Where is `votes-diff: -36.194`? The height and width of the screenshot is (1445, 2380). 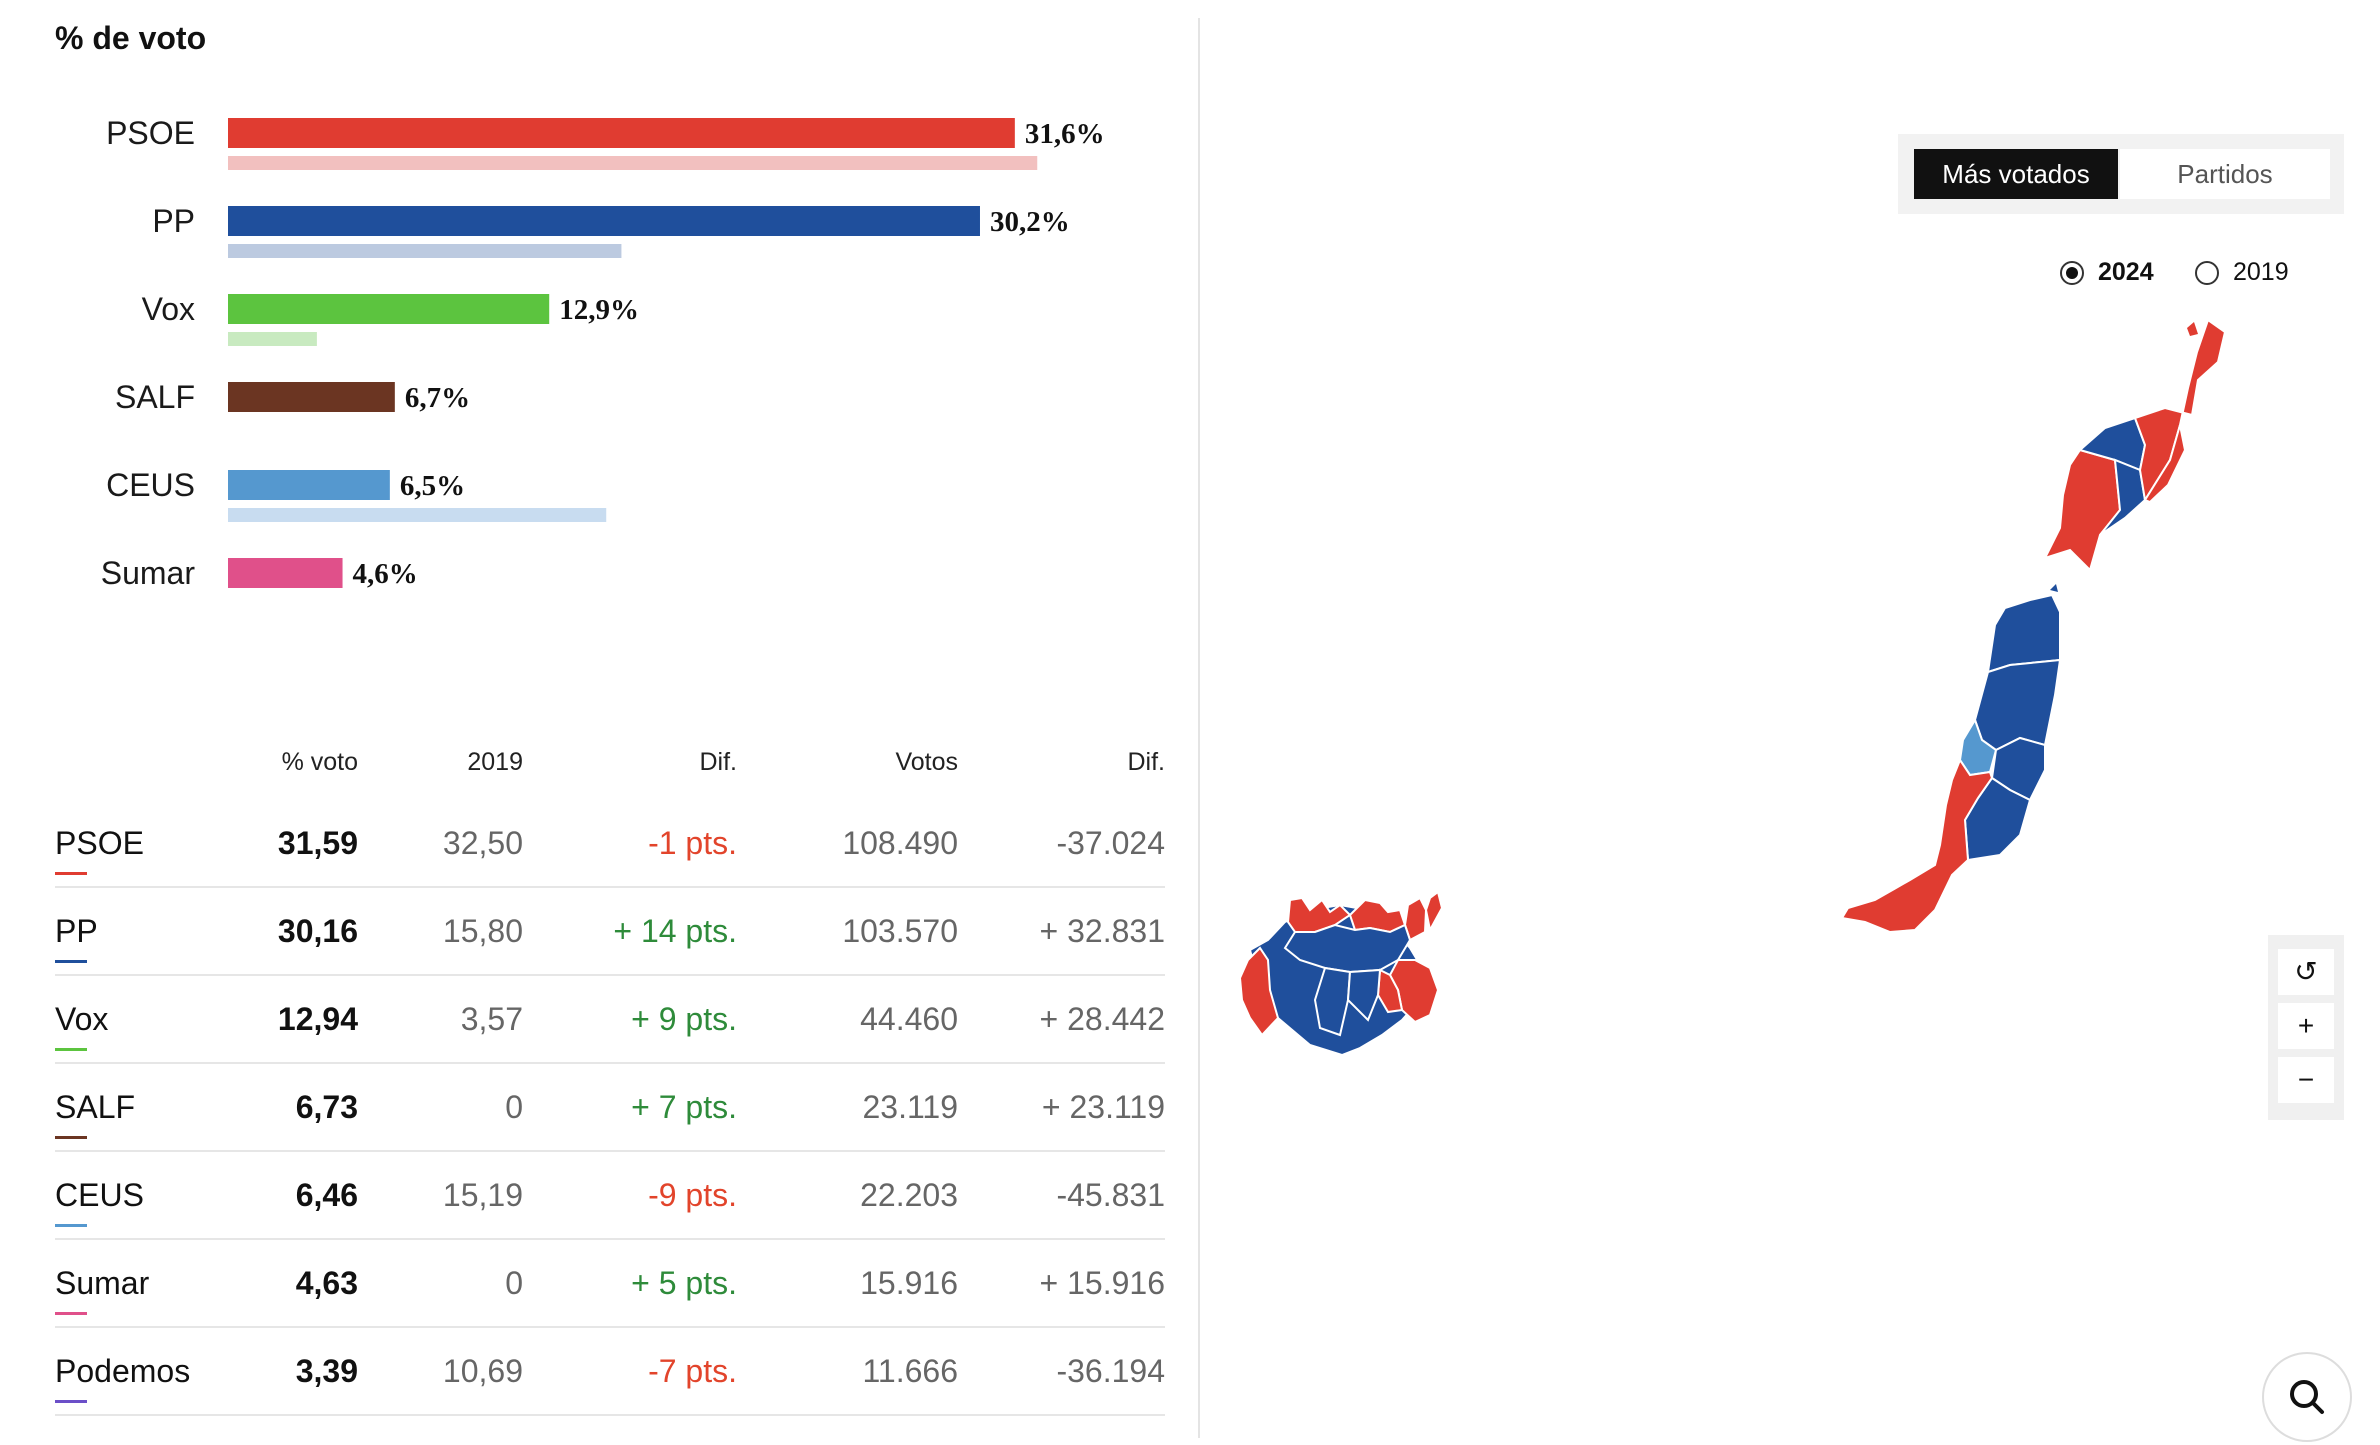 votes-diff: -36.194 is located at coordinates (1110, 1371).